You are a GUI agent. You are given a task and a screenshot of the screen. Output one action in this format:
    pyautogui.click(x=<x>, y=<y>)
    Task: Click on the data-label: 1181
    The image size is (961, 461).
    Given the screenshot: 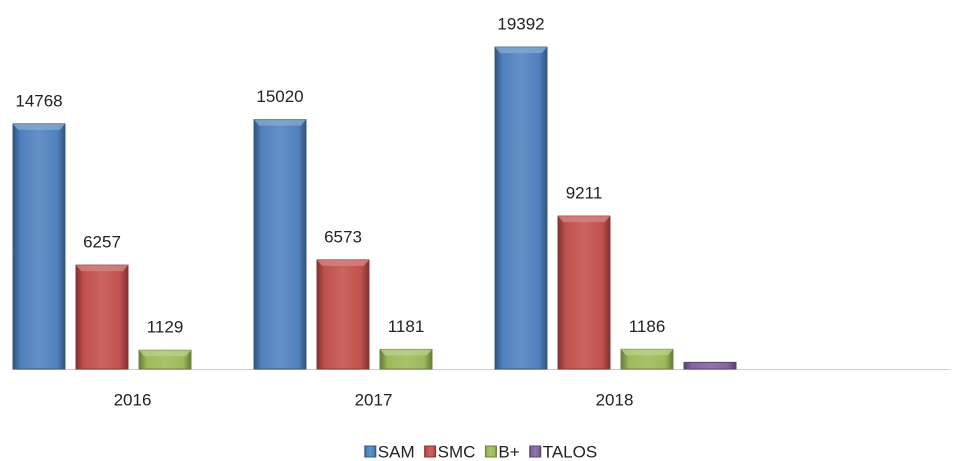 What is the action you would take?
    pyautogui.click(x=406, y=326)
    